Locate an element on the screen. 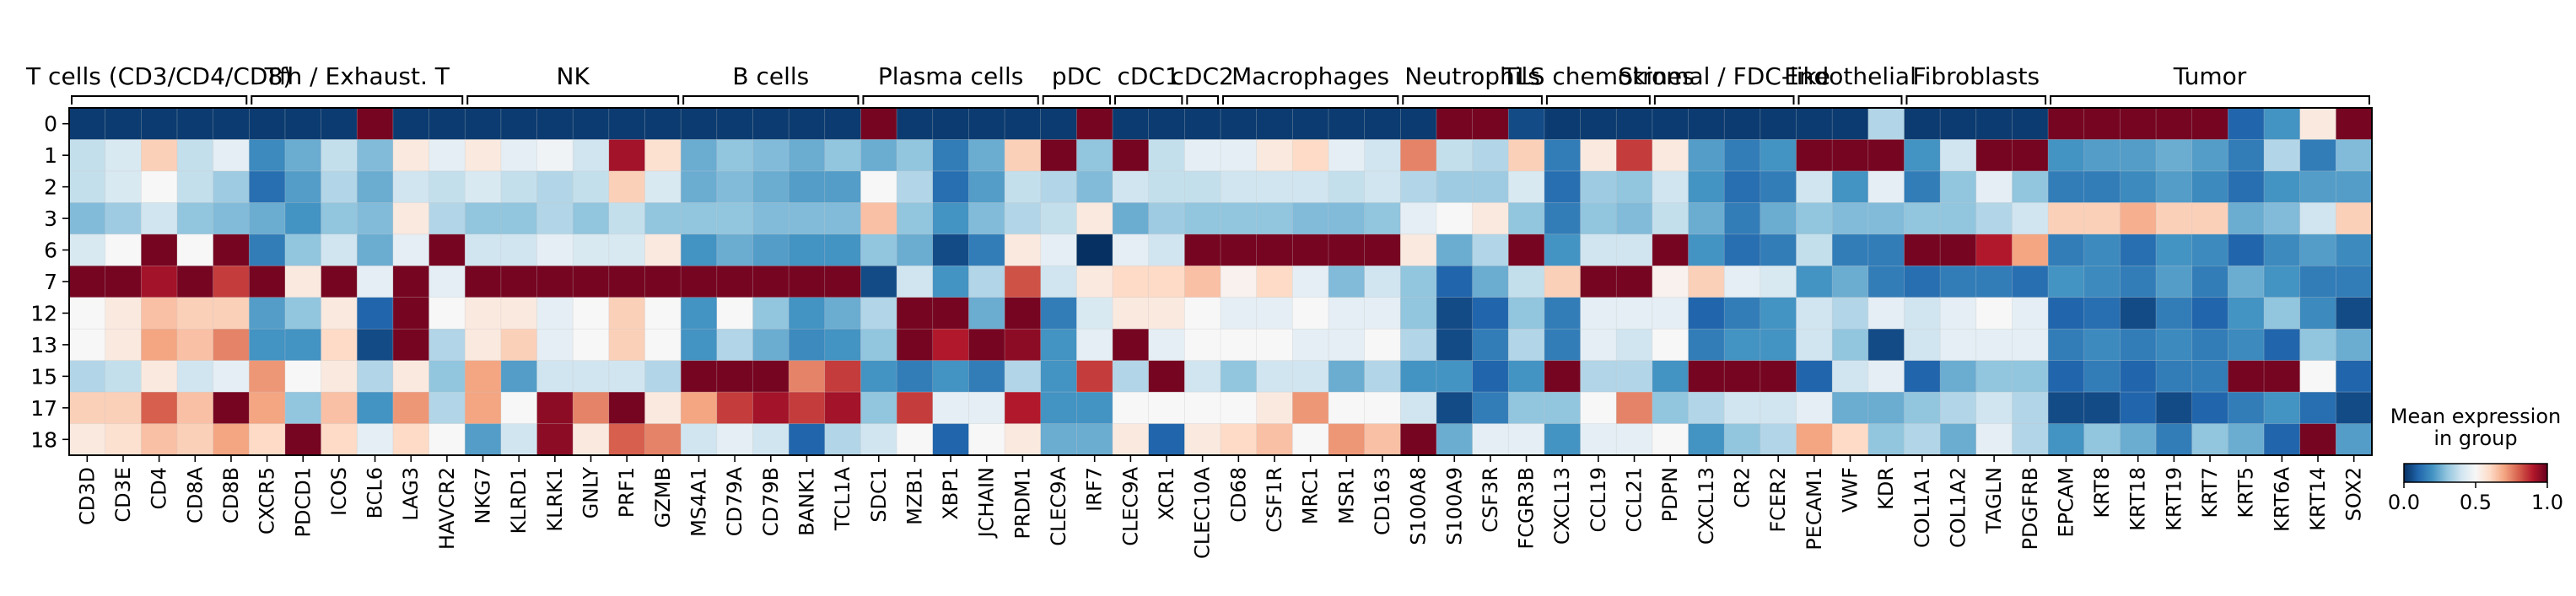 This screenshot has width=2576, height=596. gene-label: MSR1 is located at coordinates (1346, 495).